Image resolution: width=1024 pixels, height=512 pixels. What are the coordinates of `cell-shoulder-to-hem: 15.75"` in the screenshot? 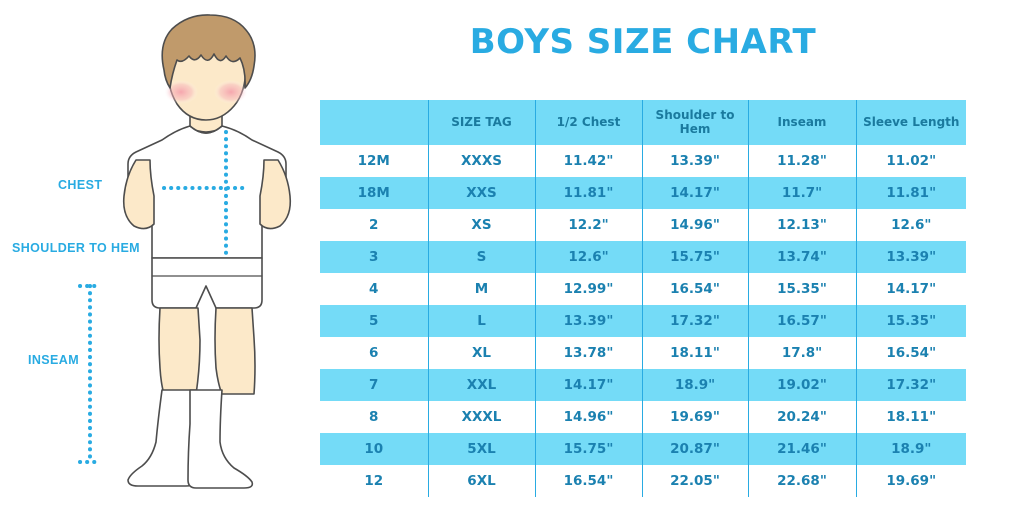 It's located at (694, 257).